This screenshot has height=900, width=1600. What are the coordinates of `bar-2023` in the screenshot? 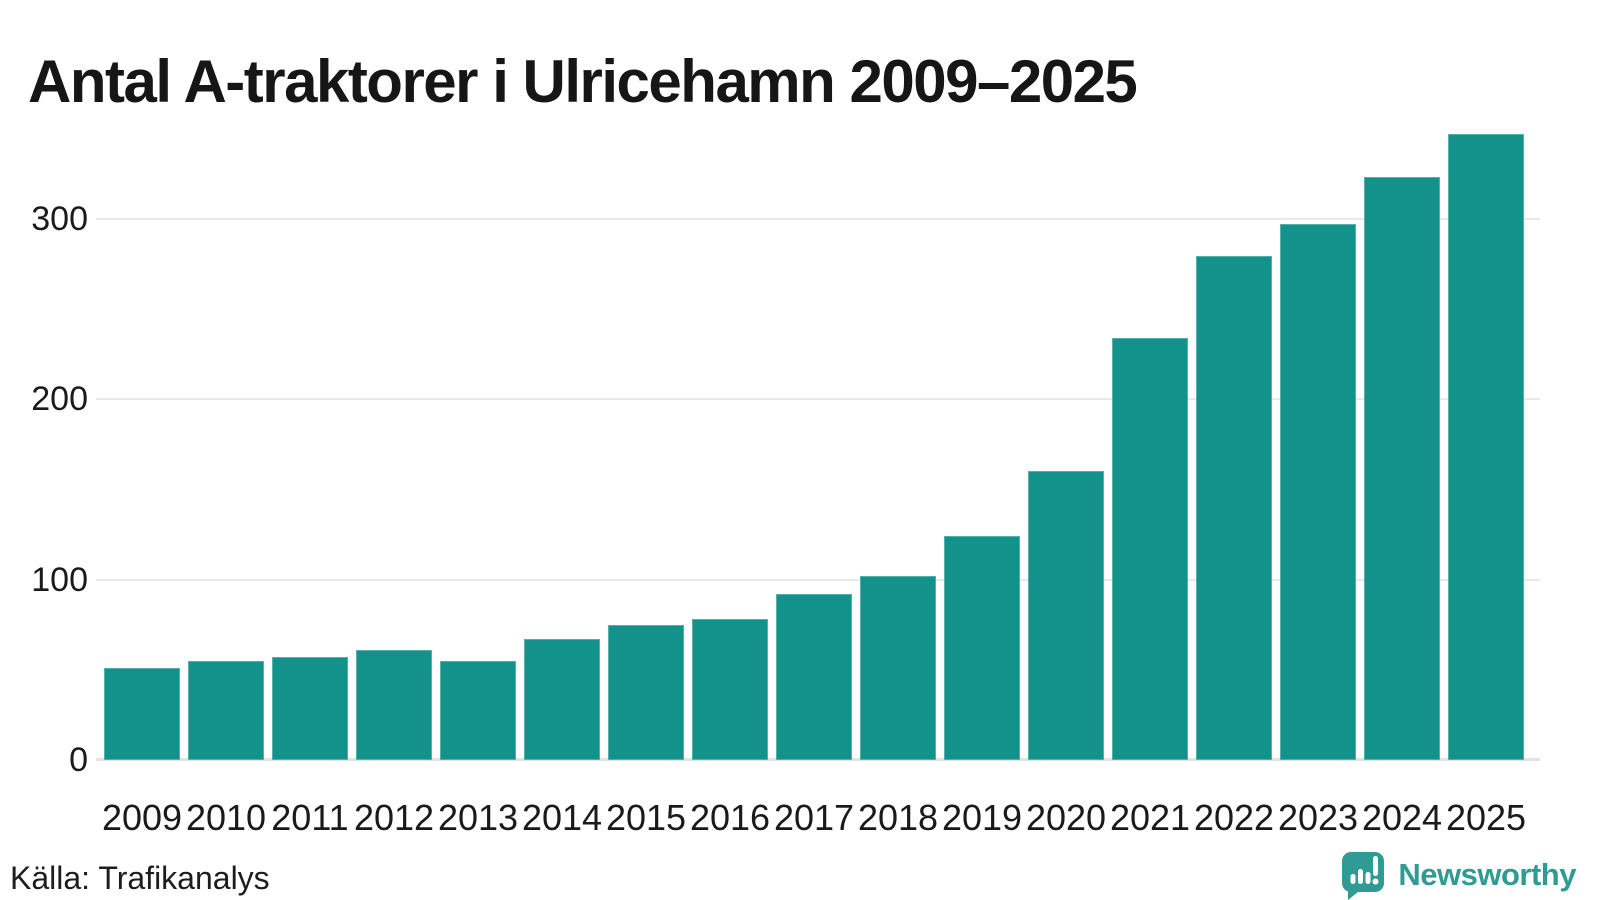 It's located at (1318, 491).